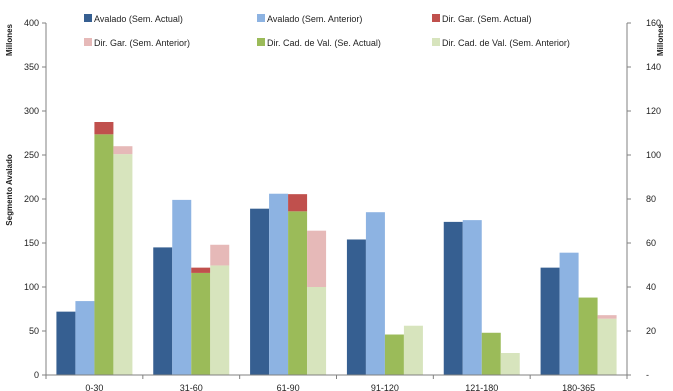 The width and height of the screenshot is (673, 391). I want to click on bar-avalado-sem-anterior--31-60, so click(182, 287).